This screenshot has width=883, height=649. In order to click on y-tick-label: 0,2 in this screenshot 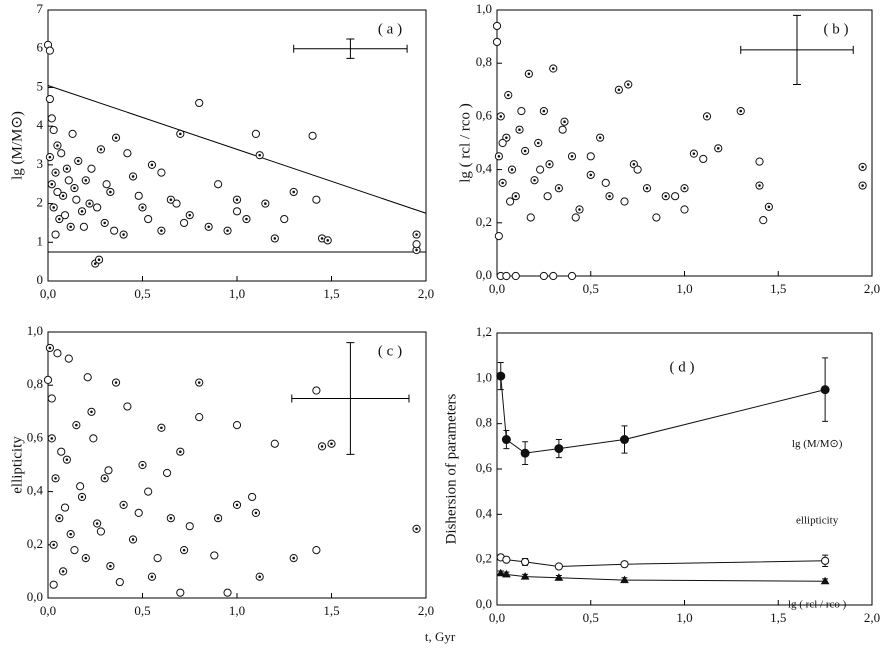, I will do `click(35, 543)`.